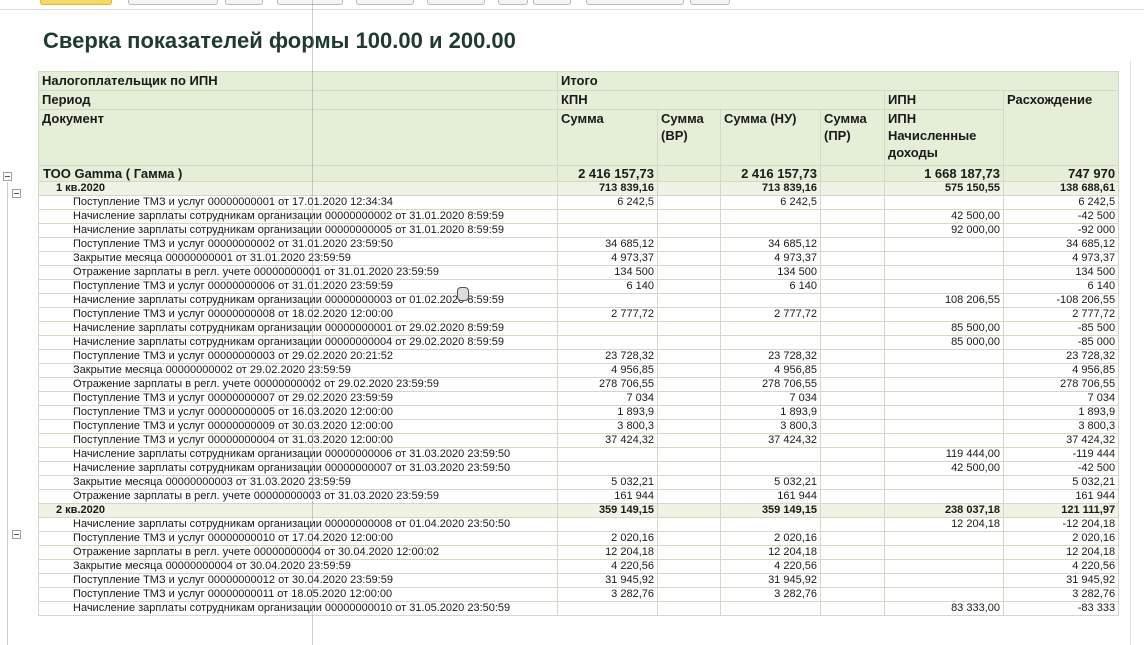 The width and height of the screenshot is (1144, 645). I want to click on value-cell: 3 800,3, so click(770, 426).